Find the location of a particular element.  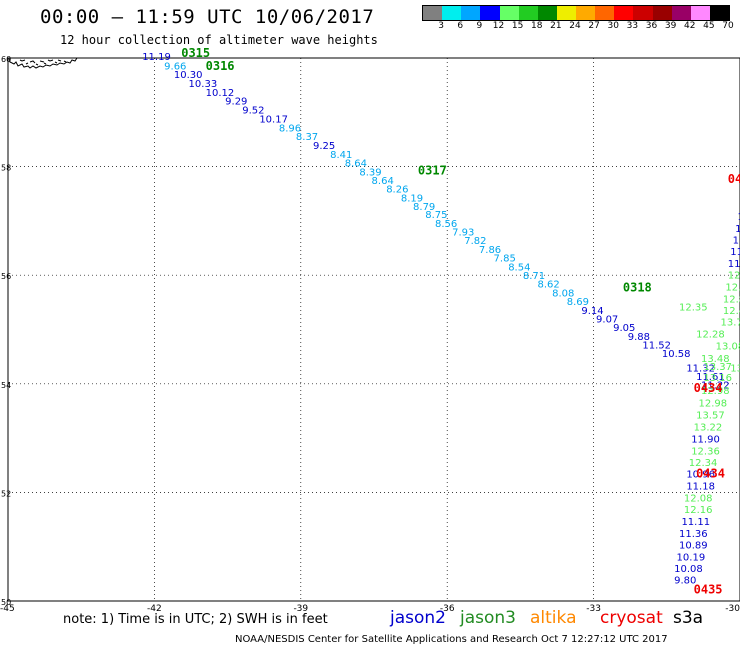

satellite-legend-s3a: s3a is located at coordinates (688, 618).